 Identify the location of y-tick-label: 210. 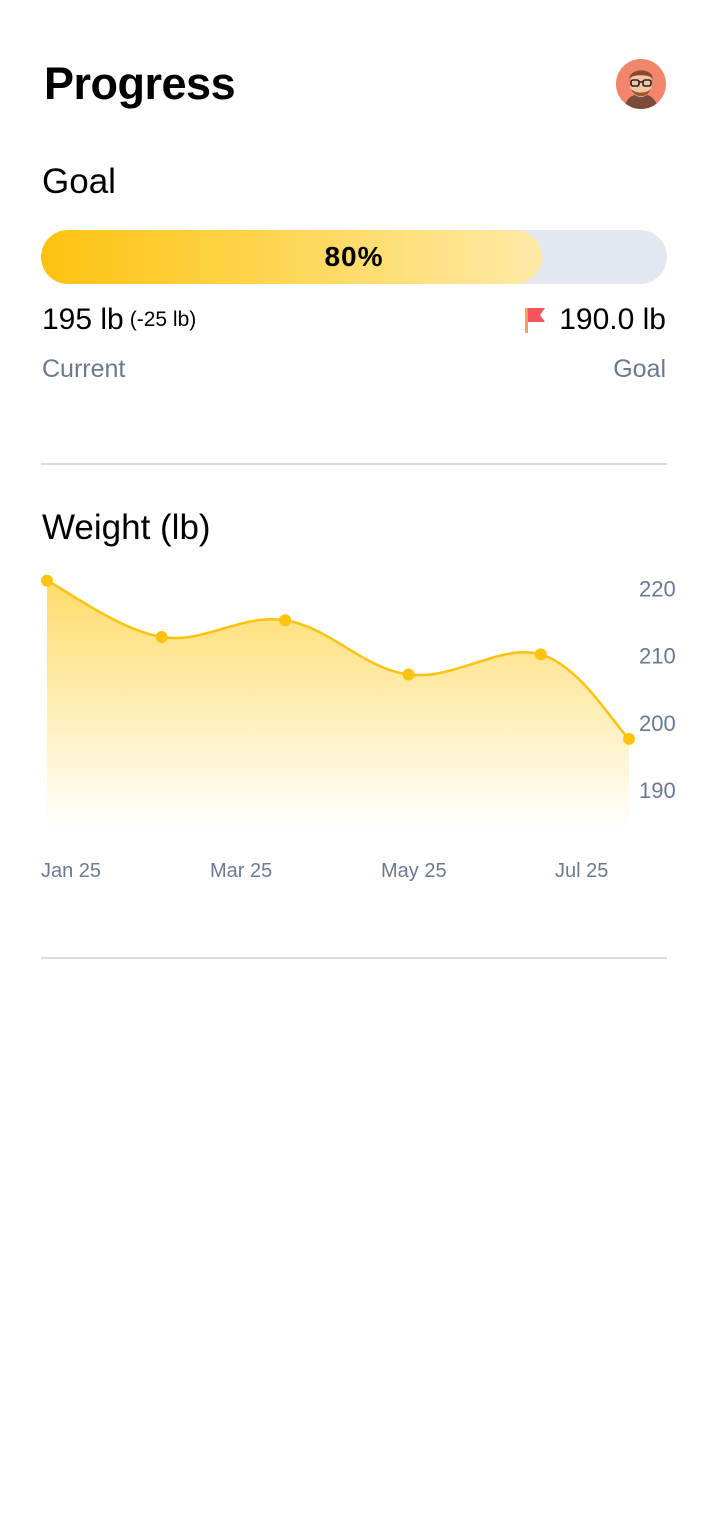
(657, 656).